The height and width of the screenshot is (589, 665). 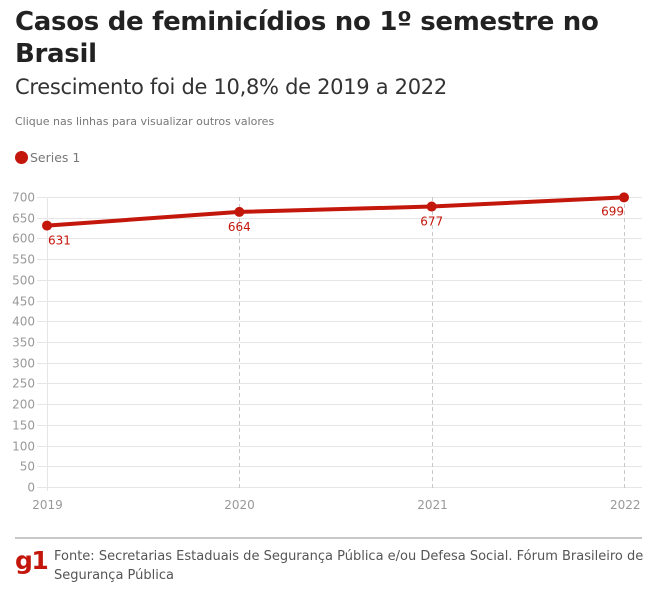 I want to click on y-tick-label: 250, so click(x=23, y=384).